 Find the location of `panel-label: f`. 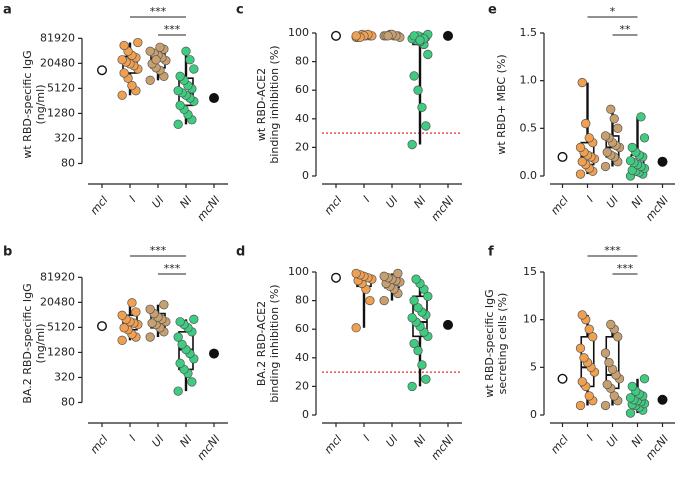

panel-label: f is located at coordinates (491, 252).